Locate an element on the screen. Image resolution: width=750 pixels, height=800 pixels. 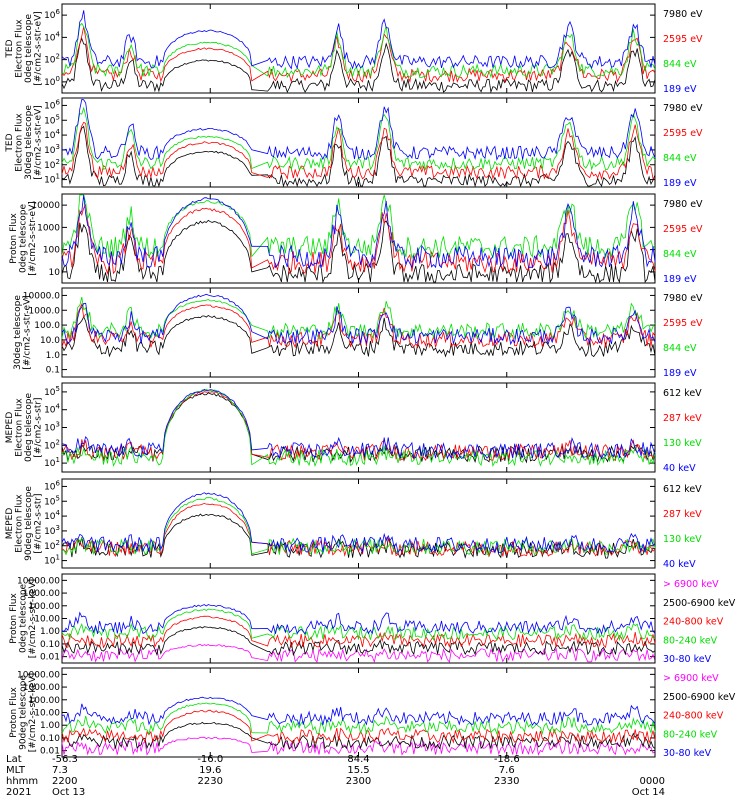
y-tick-label: 10⁰ is located at coordinates (52, 81).